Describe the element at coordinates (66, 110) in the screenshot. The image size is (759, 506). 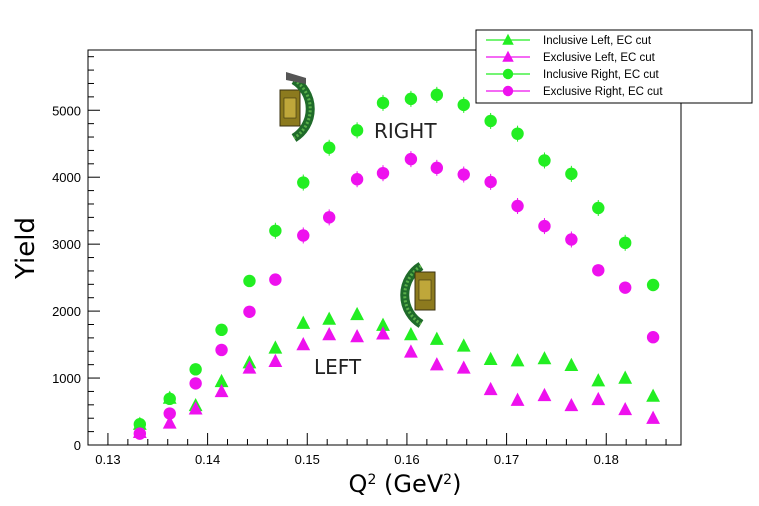
I see `y-tick-label: 5000` at that location.